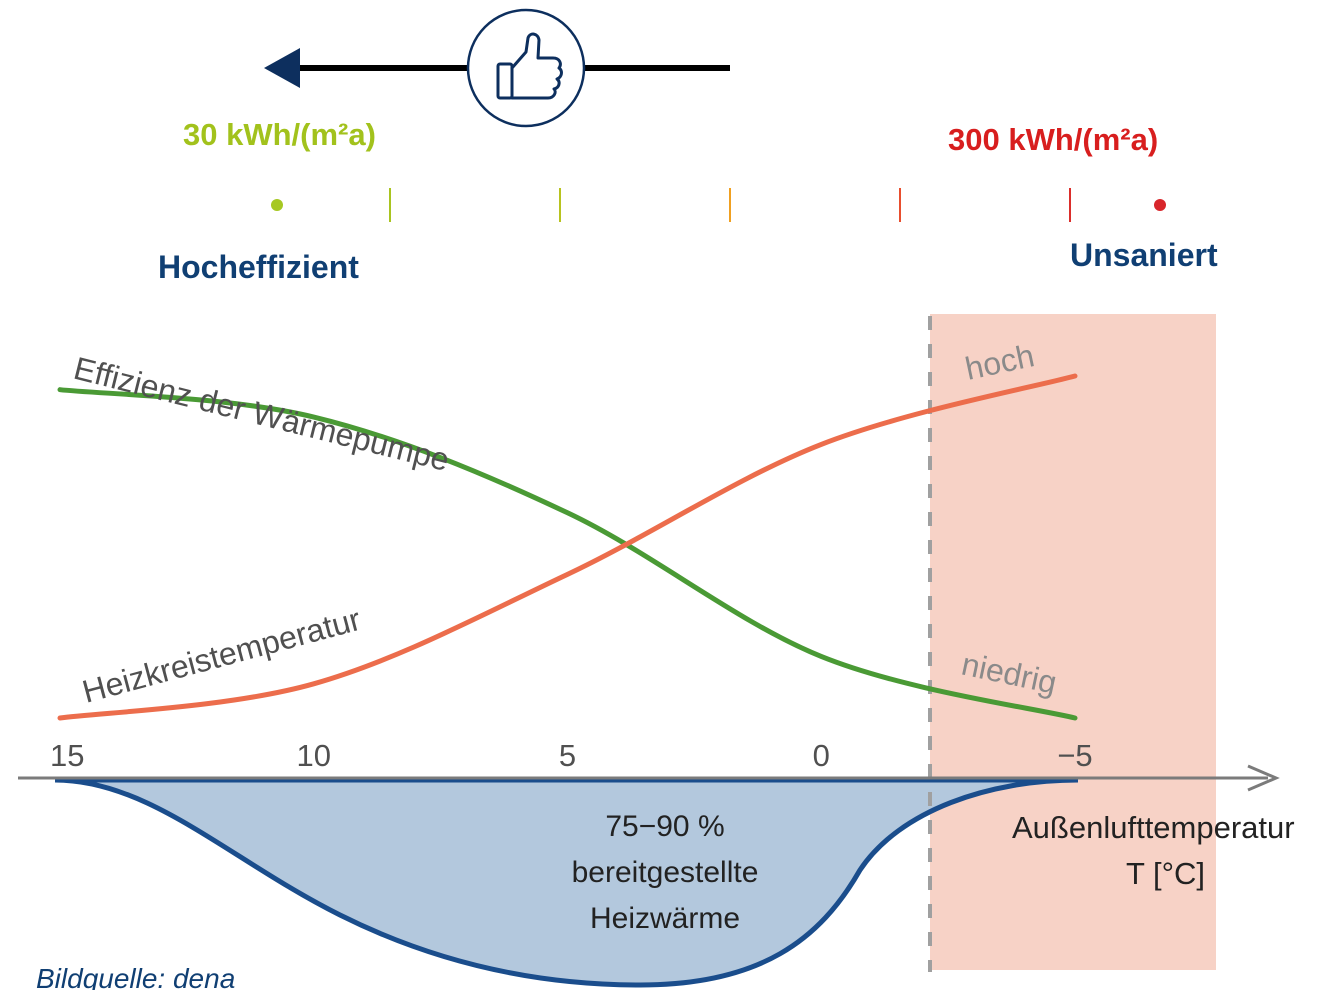 This screenshot has height=990, width=1342. What do you see at coordinates (1144, 255) in the screenshot?
I see `unrenovated-label: Unsaniert` at bounding box center [1144, 255].